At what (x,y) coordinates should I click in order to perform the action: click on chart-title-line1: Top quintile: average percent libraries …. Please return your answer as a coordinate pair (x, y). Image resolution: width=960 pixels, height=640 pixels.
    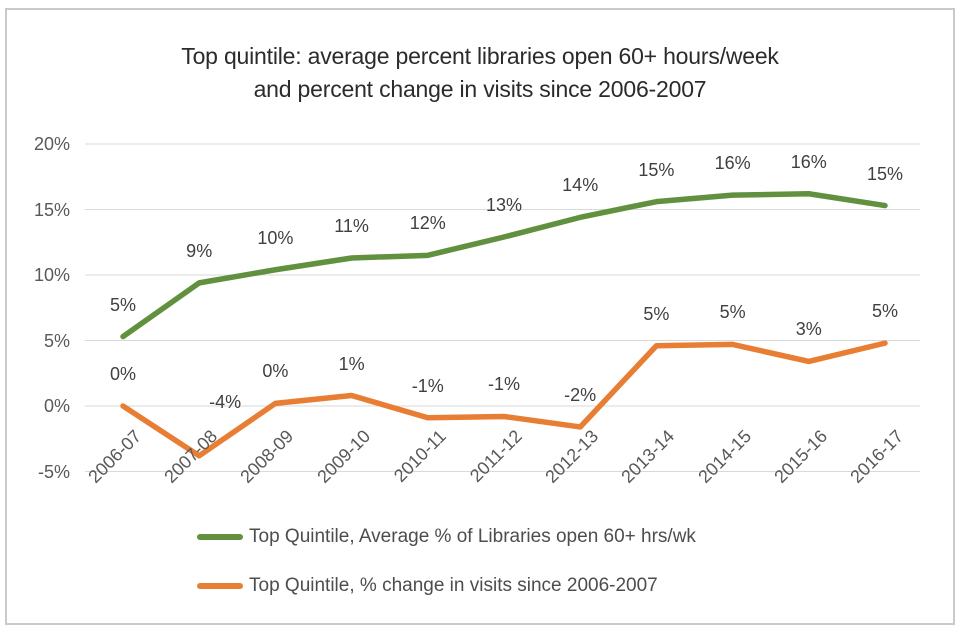
    Looking at the image, I should click on (480, 56).